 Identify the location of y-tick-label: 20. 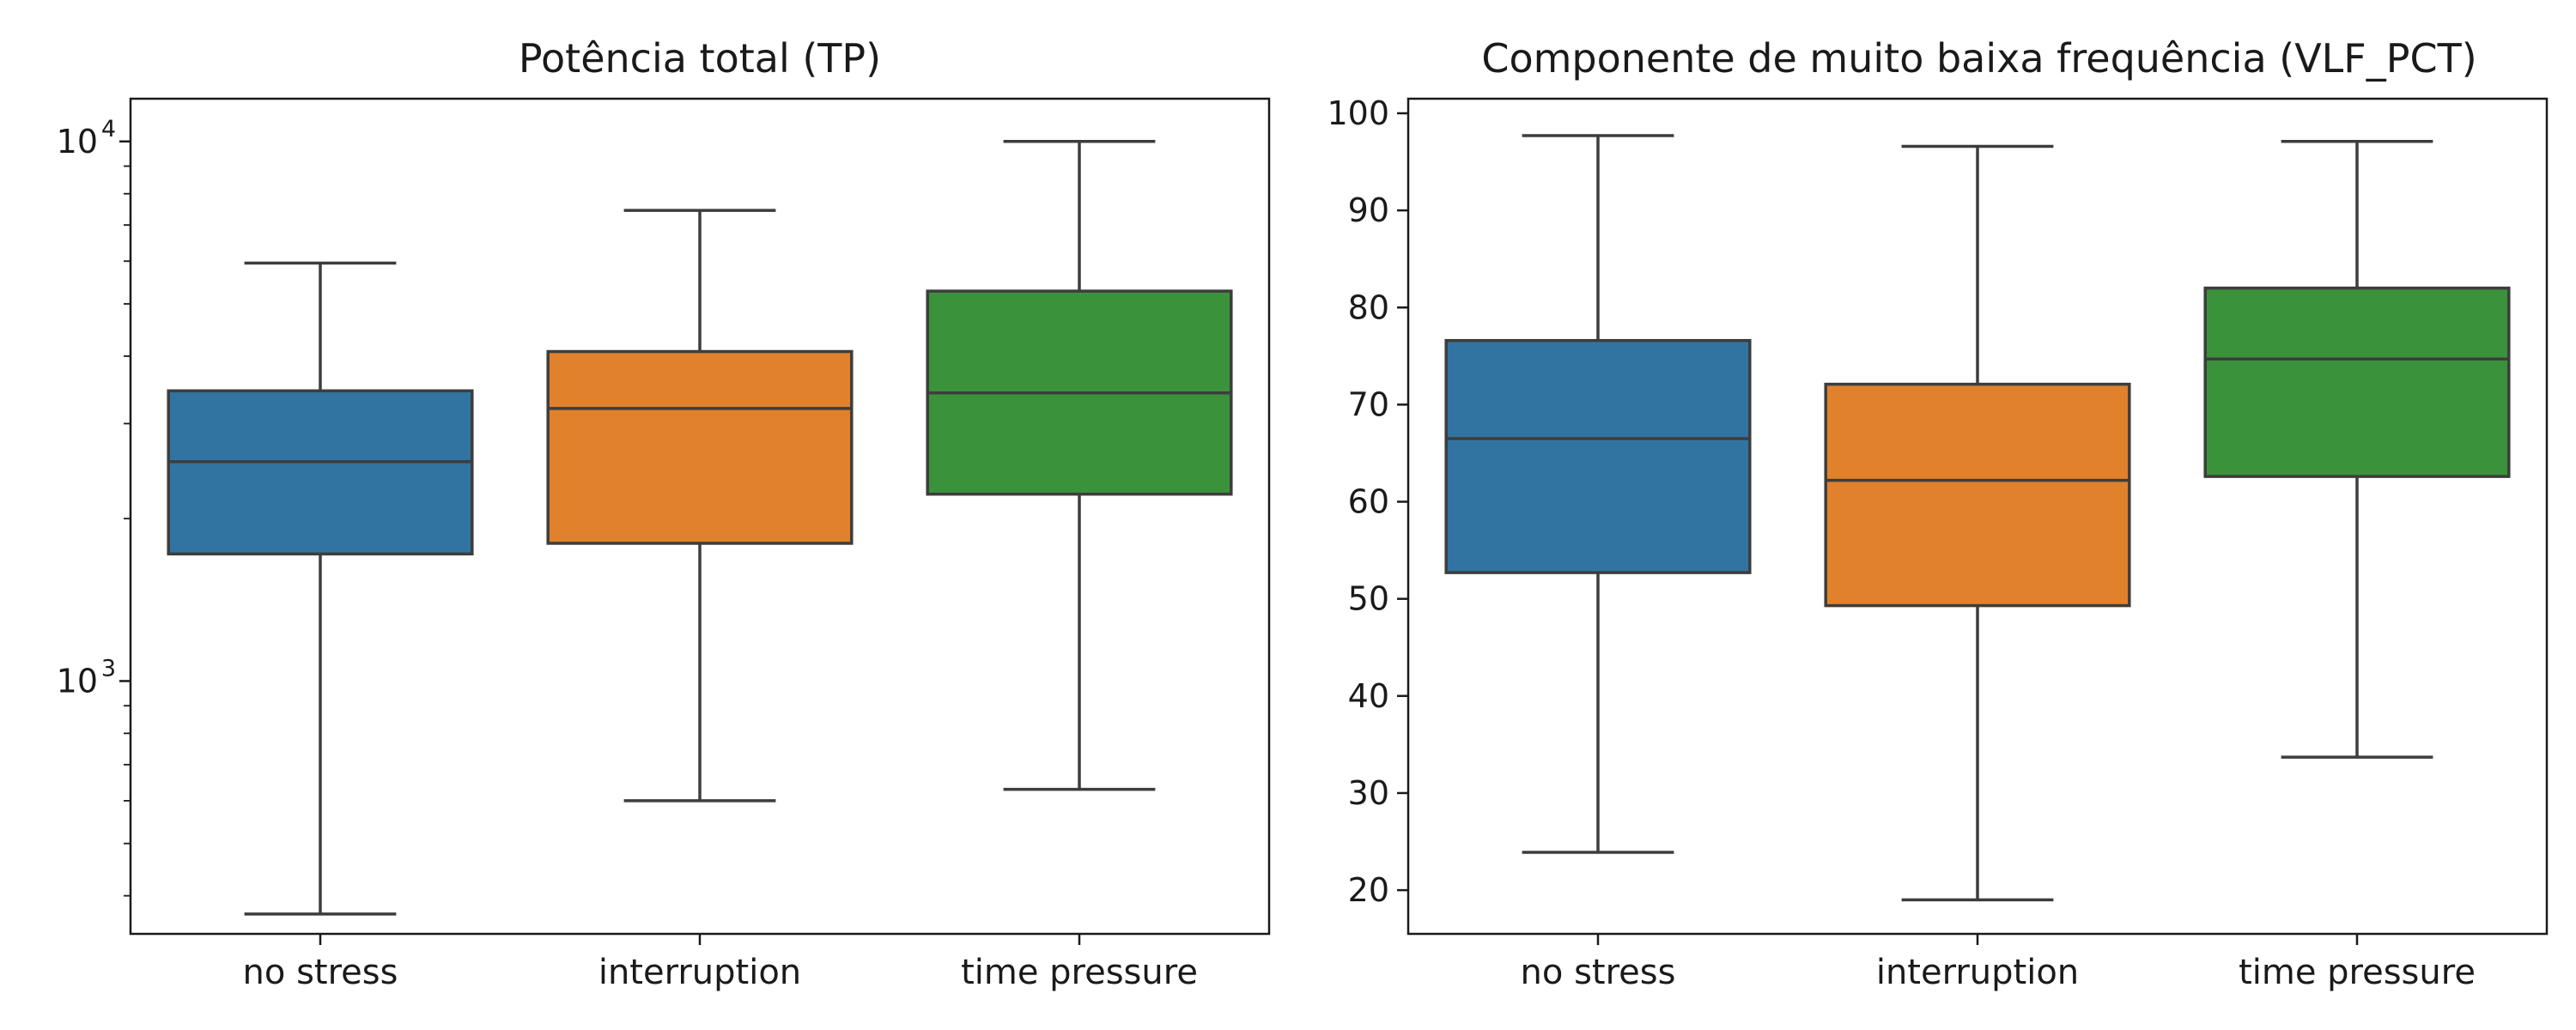
(1368, 890).